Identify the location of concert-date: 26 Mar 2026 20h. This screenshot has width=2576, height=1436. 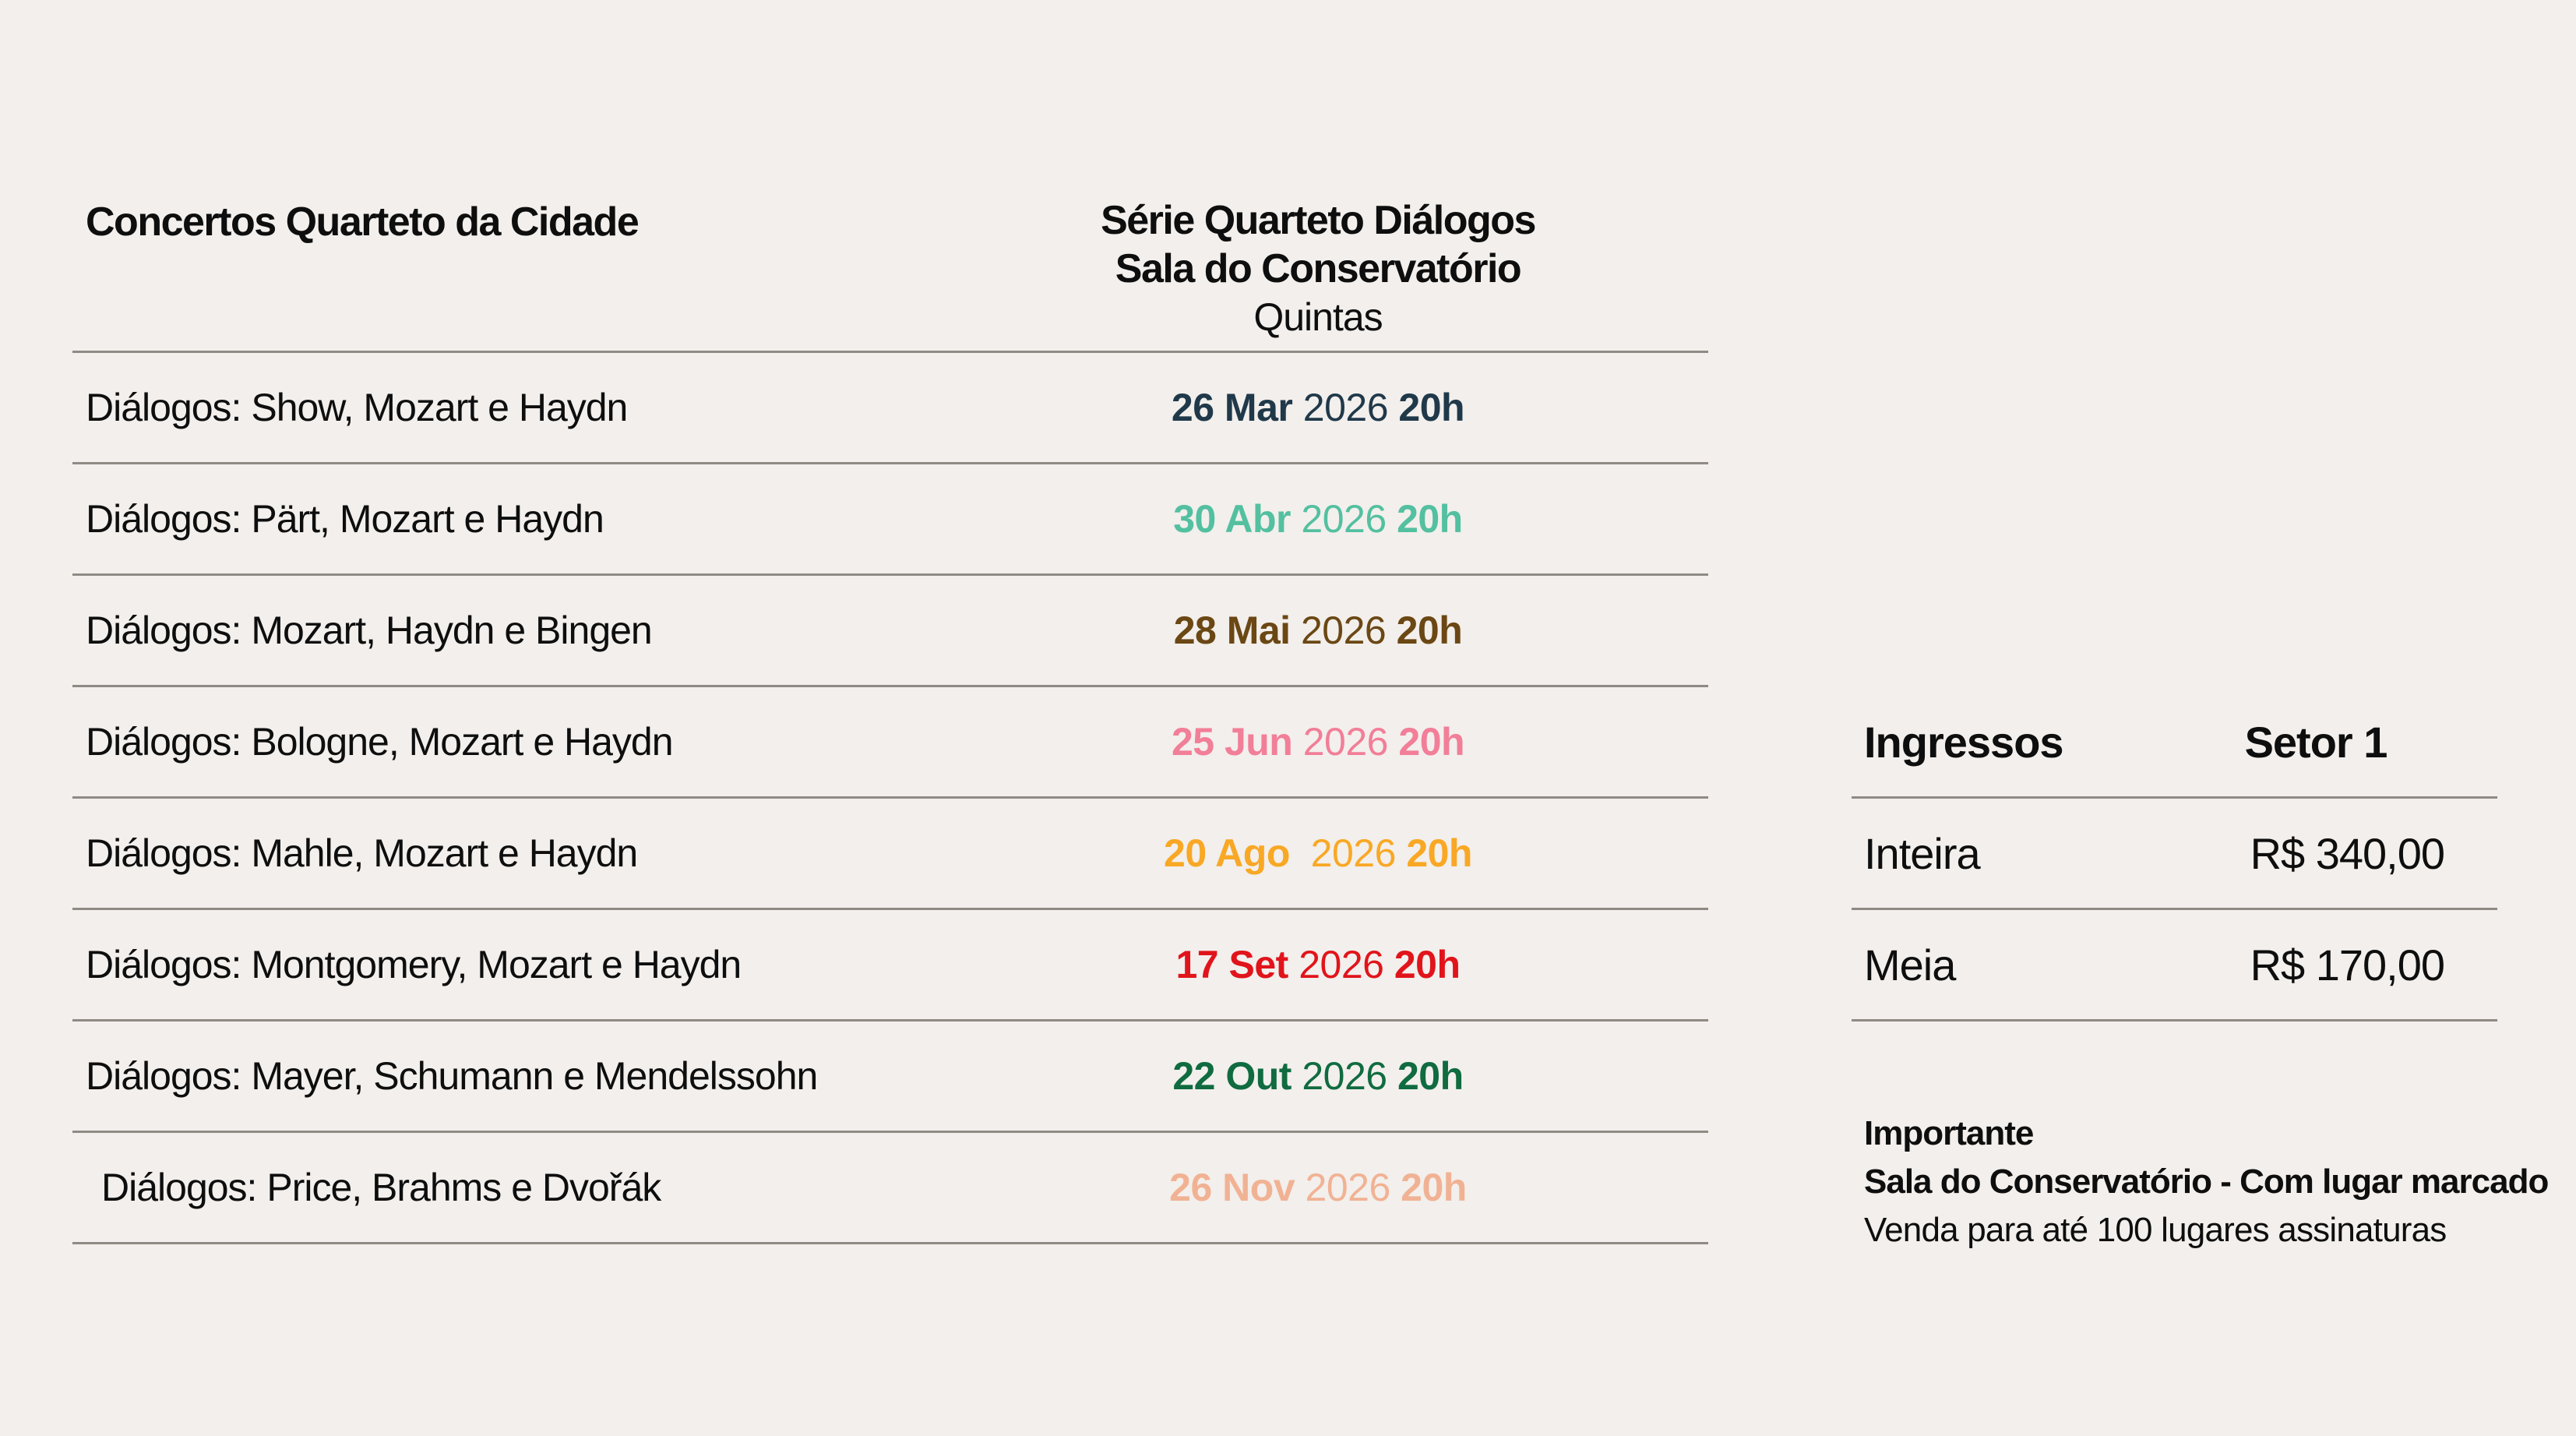
(1318, 407).